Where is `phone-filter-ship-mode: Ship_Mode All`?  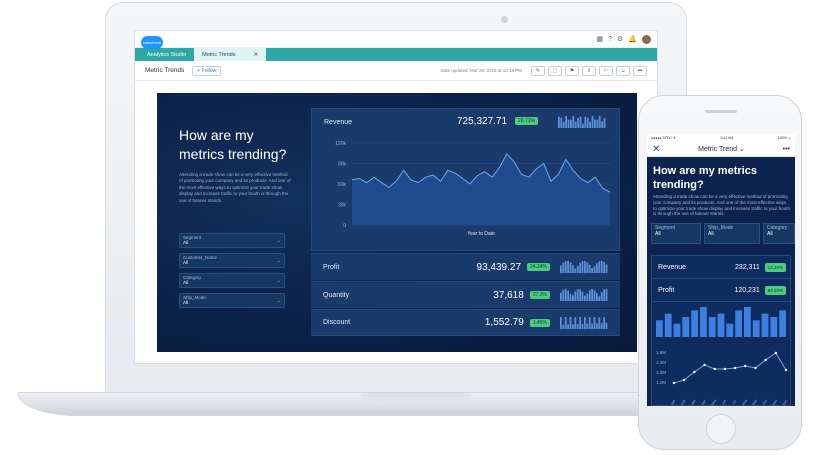
phone-filter-ship-mode: Ship_Mode All is located at coordinates (732, 233).